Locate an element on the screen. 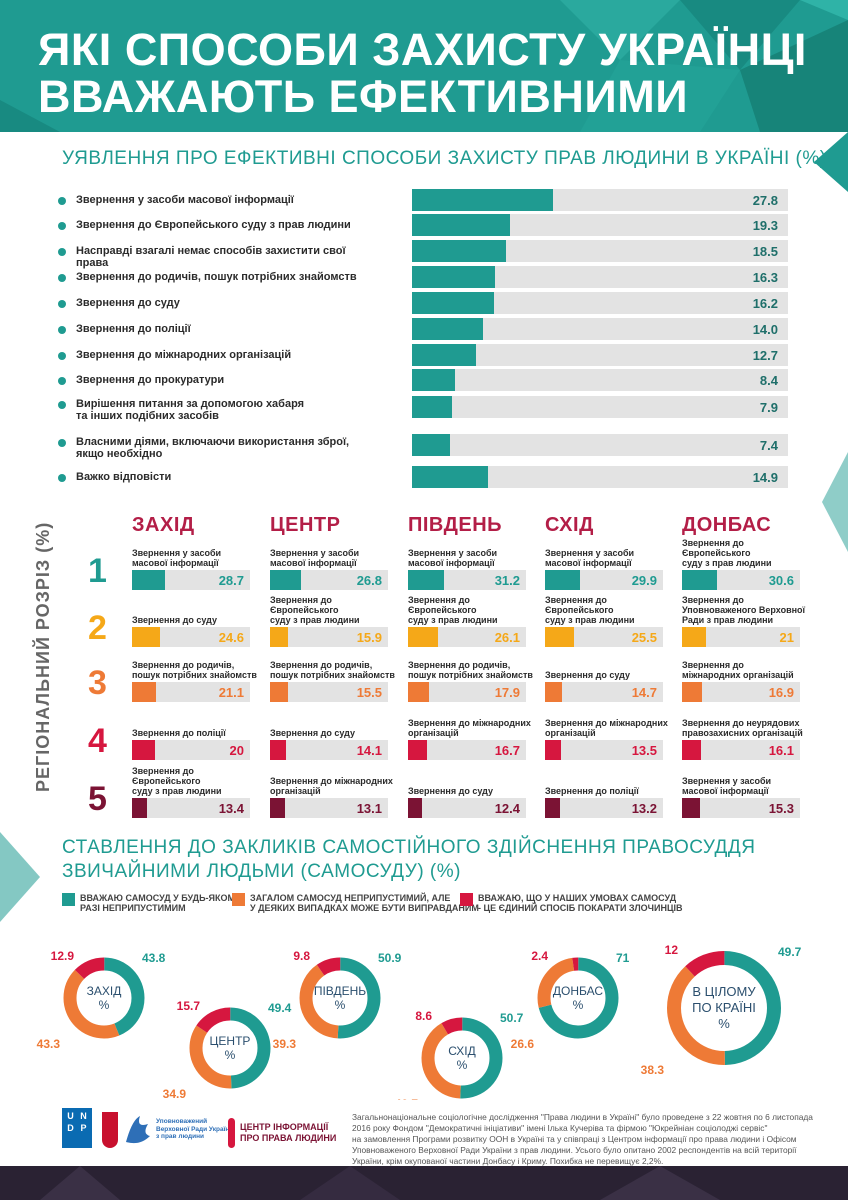 This screenshot has width=848, height=1200. region-value: 30.6 is located at coordinates (781, 580).